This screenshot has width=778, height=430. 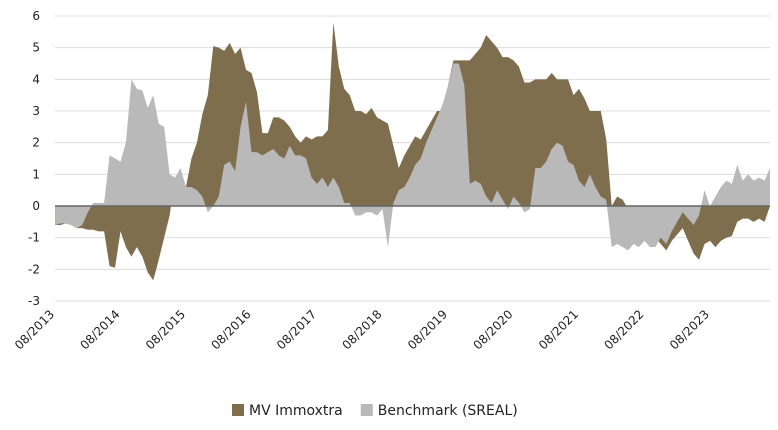 What do you see at coordinates (361, 329) in the screenshot?
I see `x-tick-label: 08/2018` at bounding box center [361, 329].